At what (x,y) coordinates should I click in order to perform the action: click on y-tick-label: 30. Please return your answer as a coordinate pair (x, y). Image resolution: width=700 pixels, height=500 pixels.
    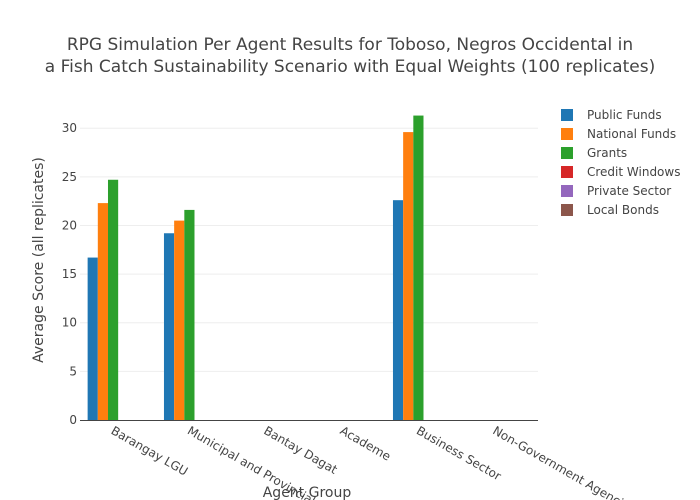
    Looking at the image, I should click on (69, 128).